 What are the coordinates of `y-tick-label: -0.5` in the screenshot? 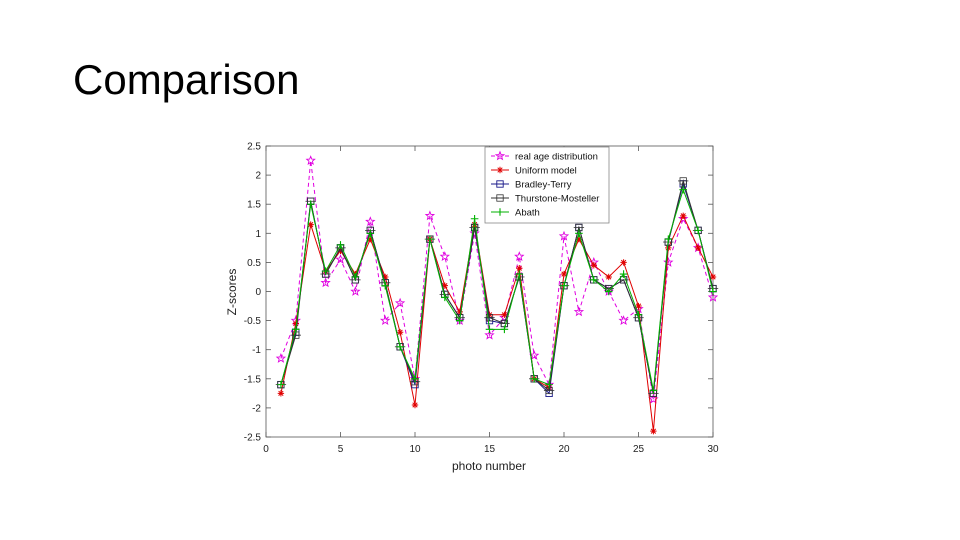 It's located at (253, 321).